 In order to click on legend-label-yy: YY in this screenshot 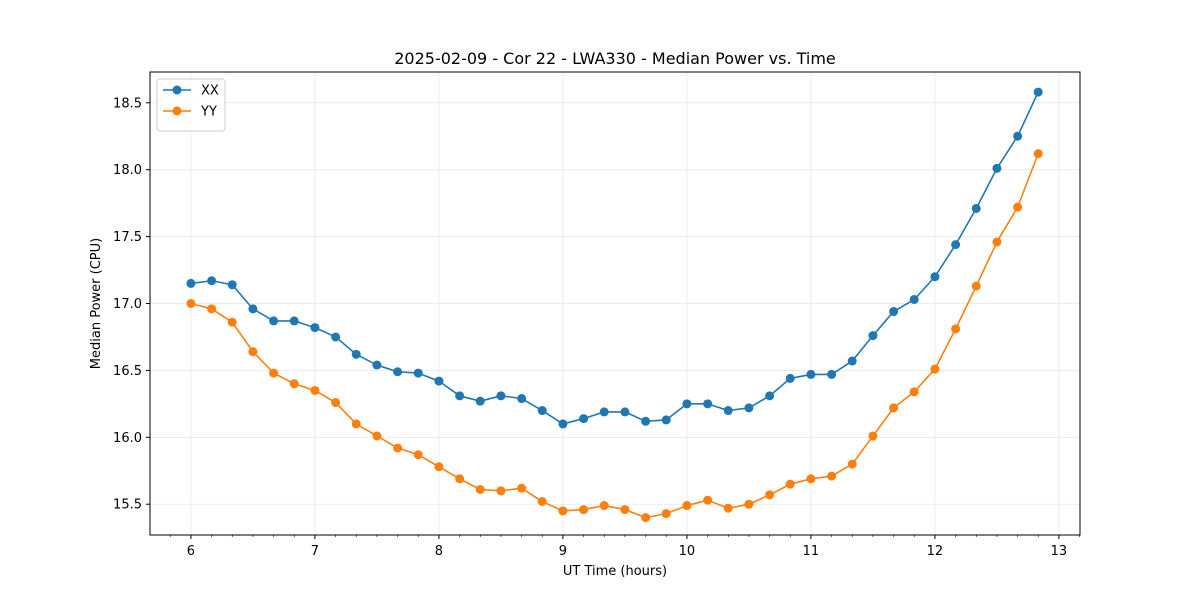, I will do `click(208, 112)`.